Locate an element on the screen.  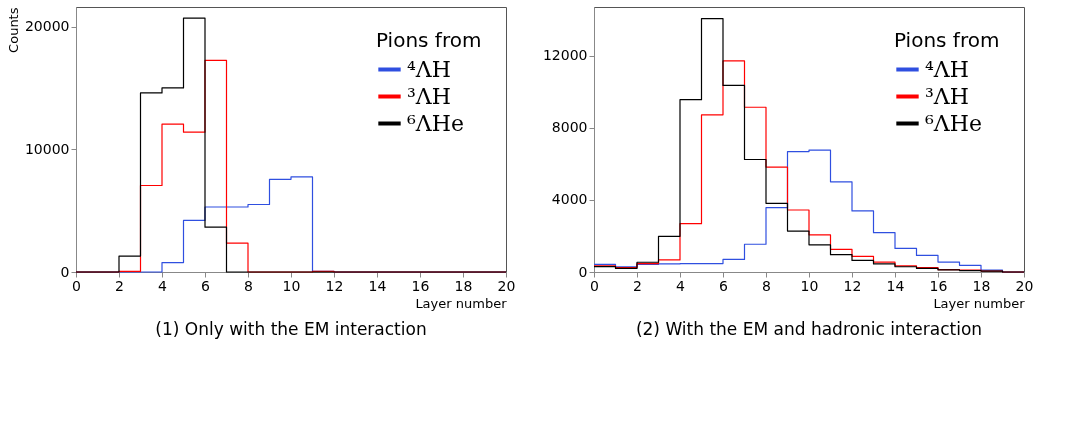
y-axis-title: Counts is located at coordinates (13, 30).